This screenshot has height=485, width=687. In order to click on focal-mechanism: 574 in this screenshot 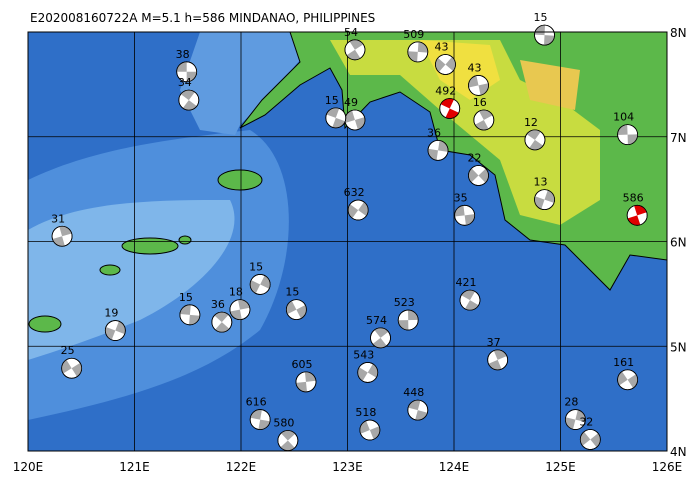, I will do `click(378, 331)`.